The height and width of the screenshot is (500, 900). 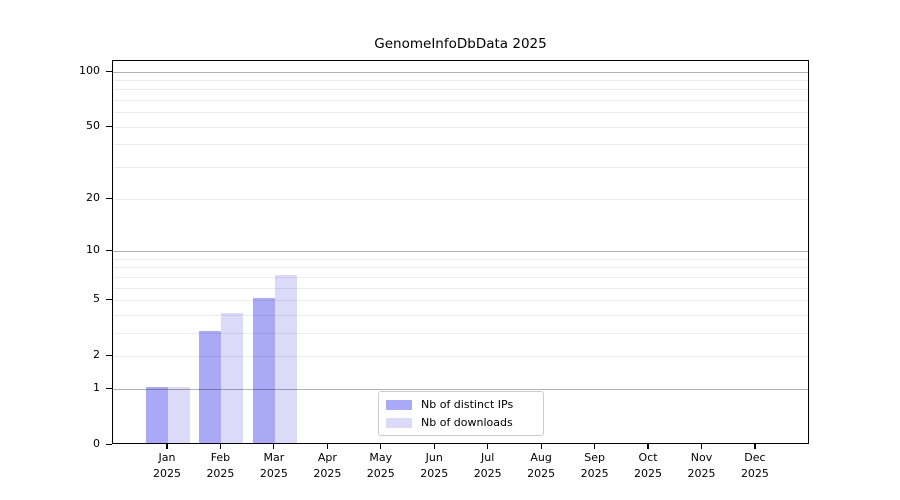 What do you see at coordinates (285, 358) in the screenshot?
I see `bar-downloads-mar` at bounding box center [285, 358].